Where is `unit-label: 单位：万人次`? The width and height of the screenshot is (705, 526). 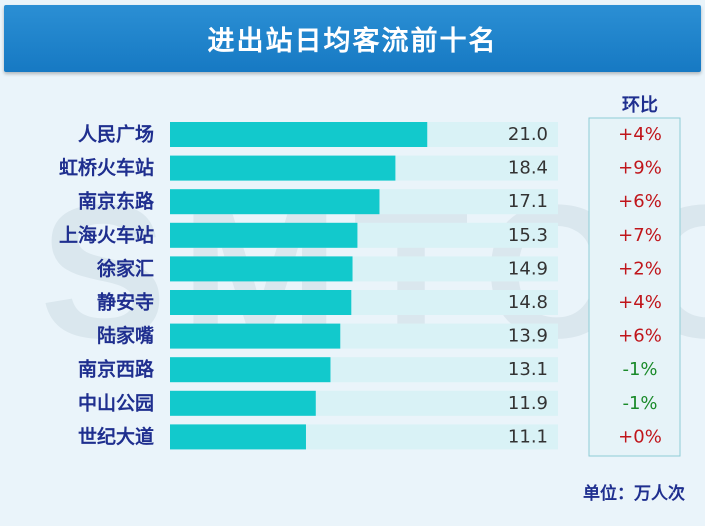 unit-label: 单位：万人次 is located at coordinates (634, 494).